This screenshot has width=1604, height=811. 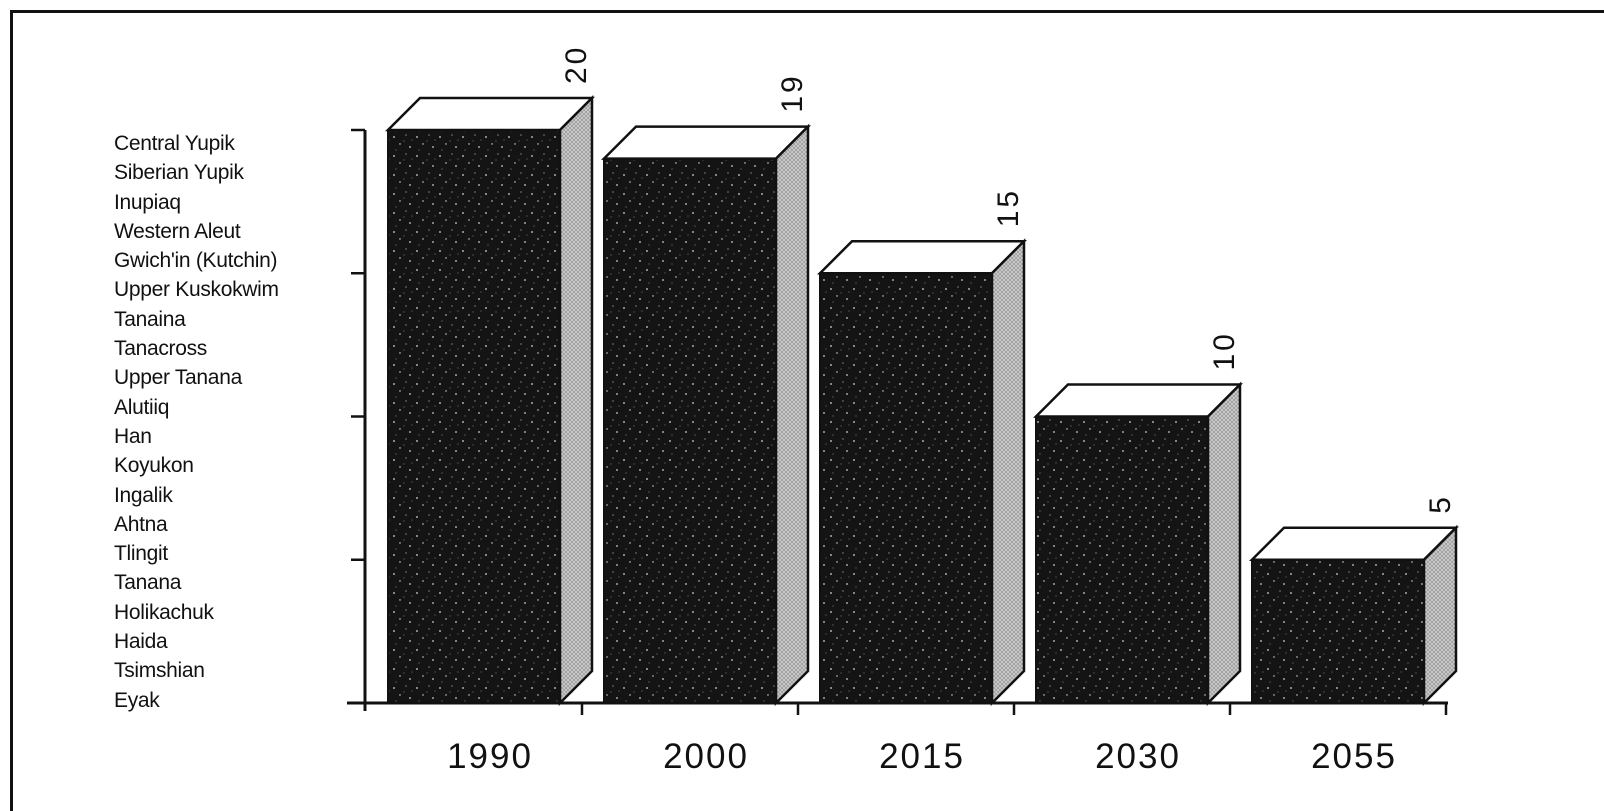 What do you see at coordinates (137, 700) in the screenshot?
I see `language-list-item: Eyak` at bounding box center [137, 700].